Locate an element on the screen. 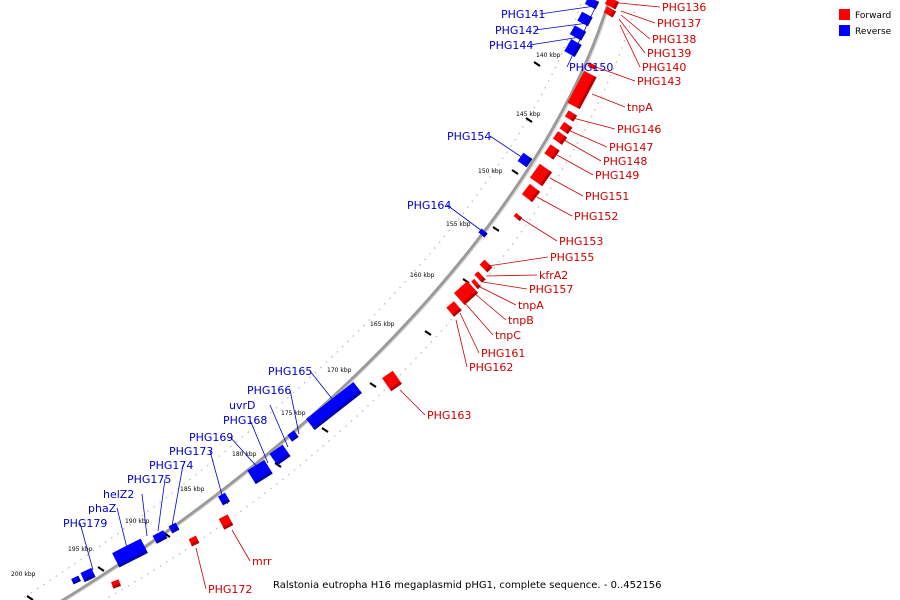  forward-gene-label-kfra2: kfrA2 is located at coordinates (553, 275).